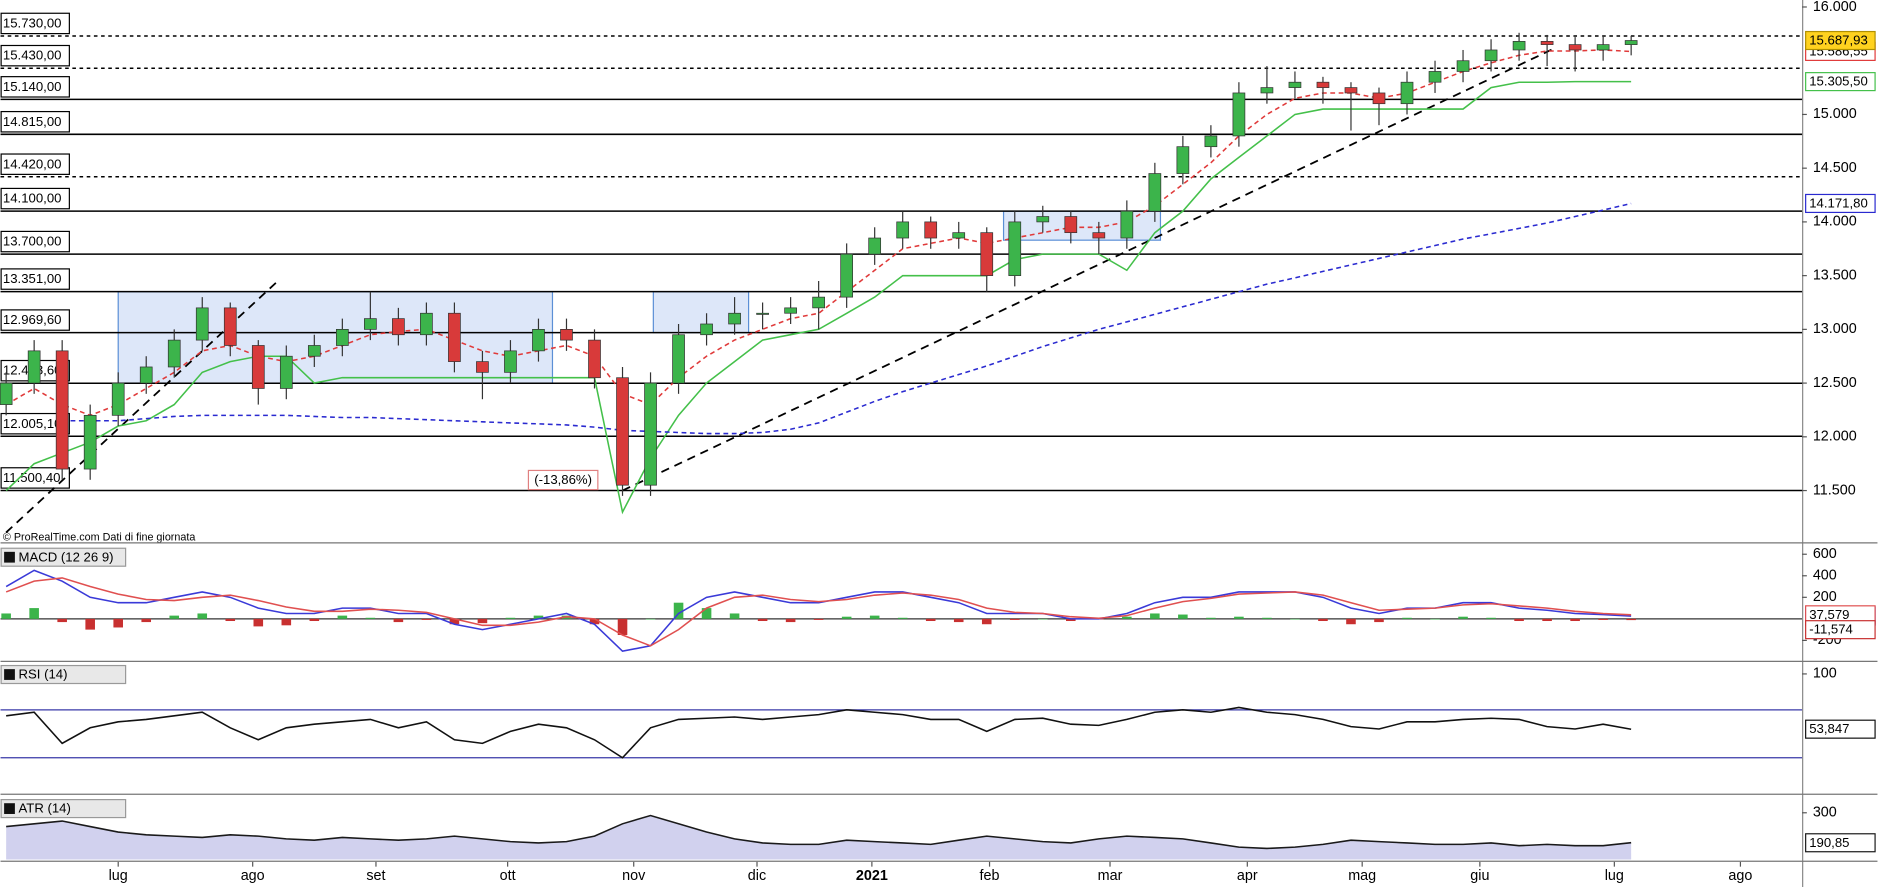  I want to click on y-tick-label: 600, so click(1825, 554).